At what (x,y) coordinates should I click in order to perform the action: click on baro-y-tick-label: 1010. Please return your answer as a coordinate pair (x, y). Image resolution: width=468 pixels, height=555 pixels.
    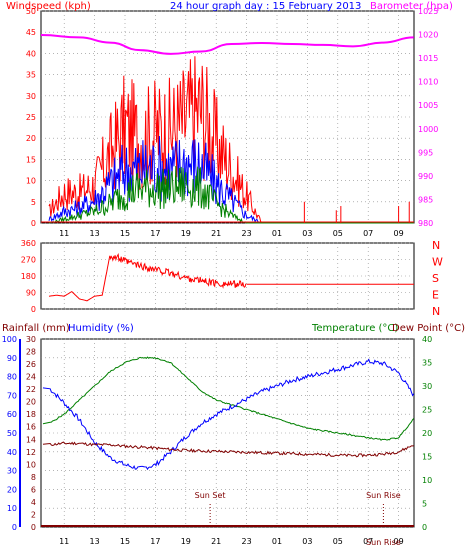
    Looking at the image, I should click on (428, 82).